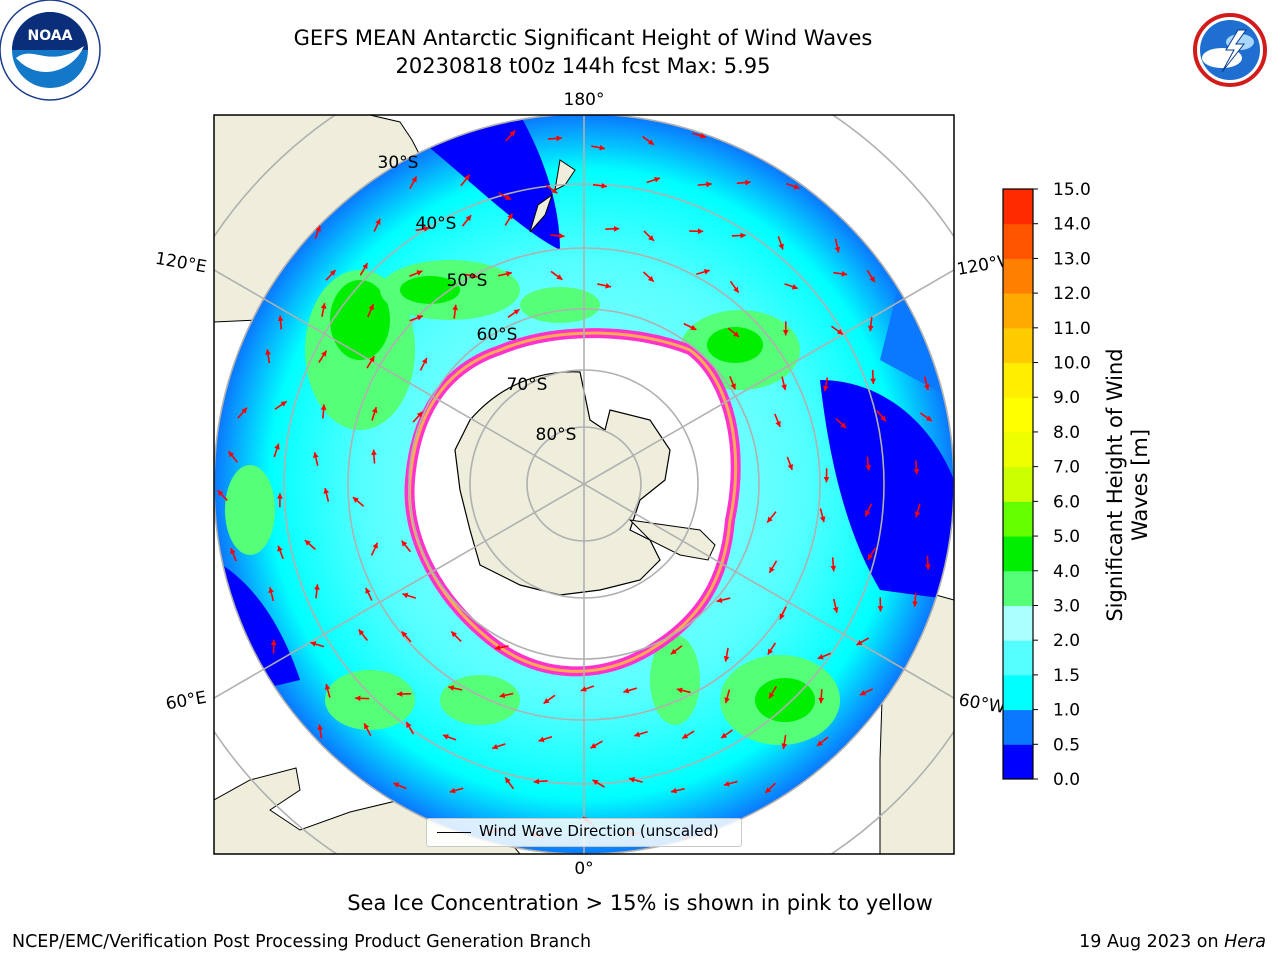 Image resolution: width=1280 pixels, height=960 pixels. Describe the element at coordinates (1072, 364) in the screenshot. I see `colorbar-tick-label: 10.0` at that location.